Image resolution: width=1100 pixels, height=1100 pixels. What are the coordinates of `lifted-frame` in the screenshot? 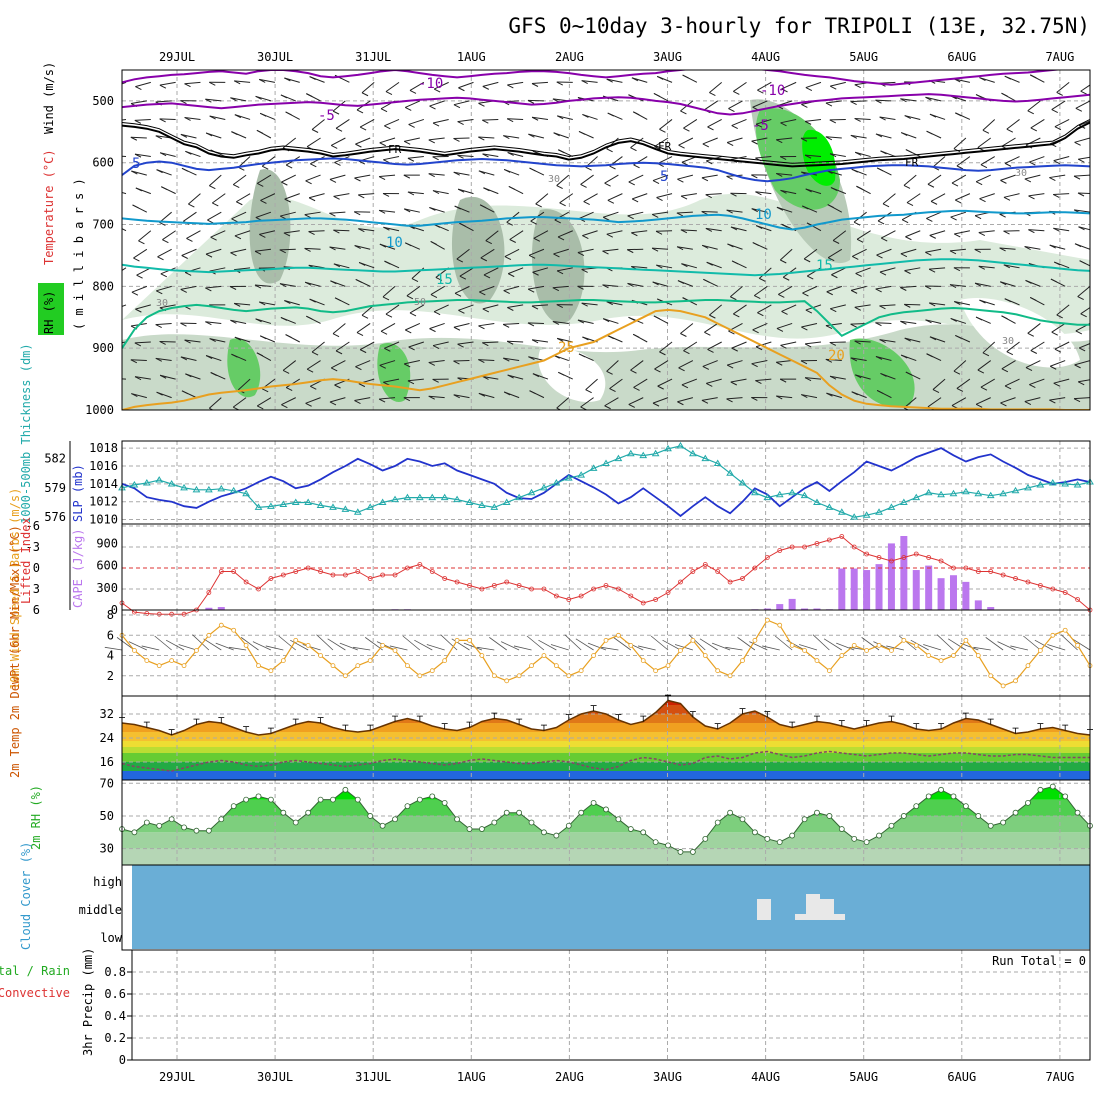 It's located at (606, 567).